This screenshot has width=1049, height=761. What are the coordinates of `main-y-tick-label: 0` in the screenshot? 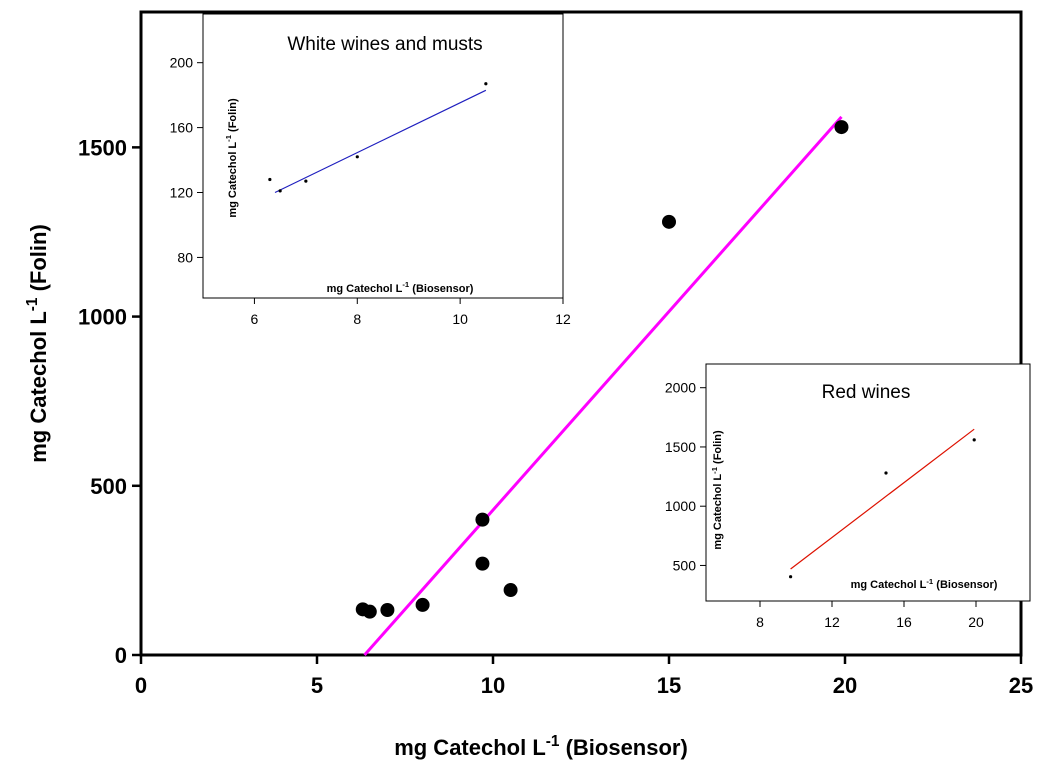 It's located at (121, 655).